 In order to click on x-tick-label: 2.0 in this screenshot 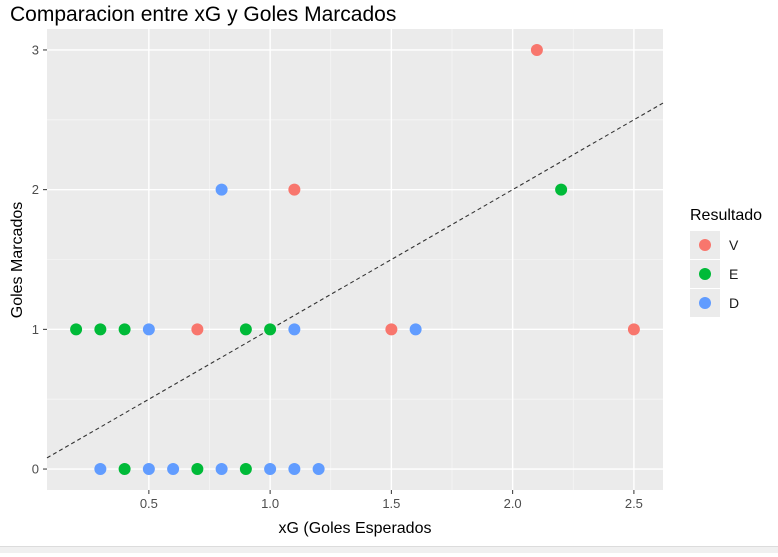, I will do `click(513, 503)`.